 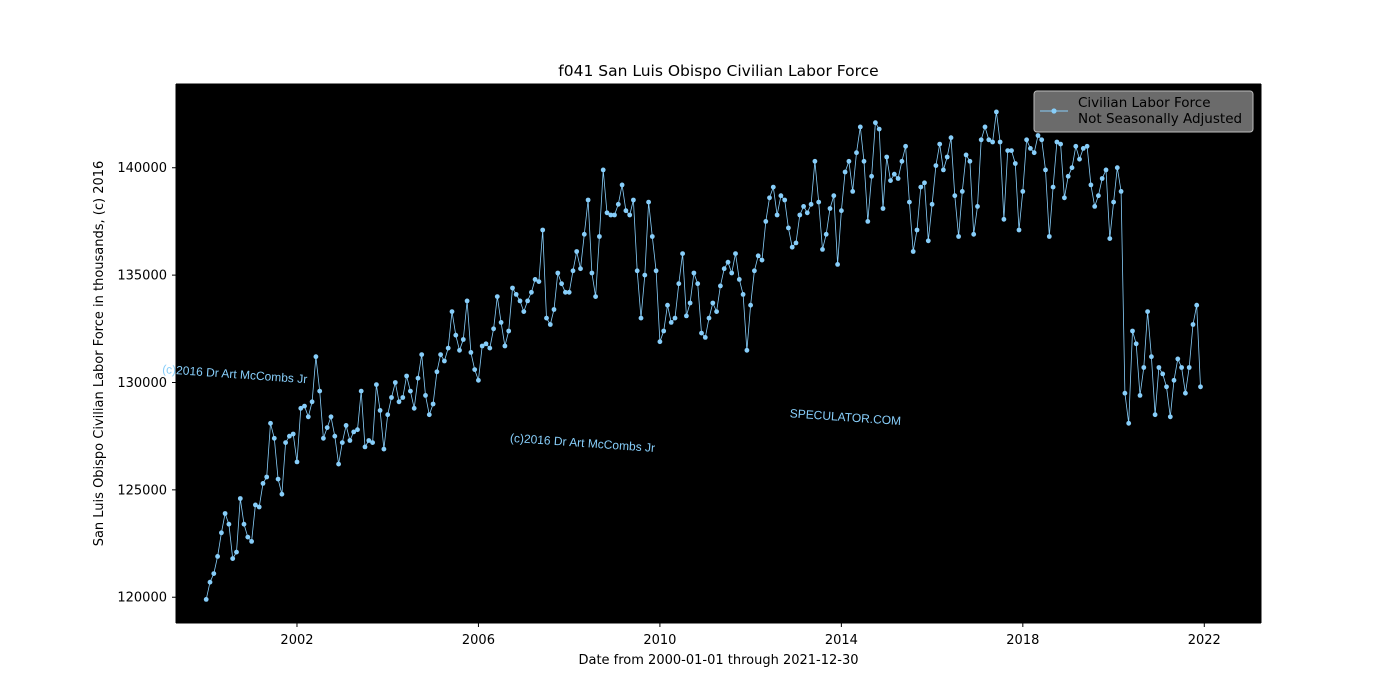 What do you see at coordinates (718, 660) in the screenshot?
I see `x-axis-label: Date from 2000-01-01 through 2021-12-30` at bounding box center [718, 660].